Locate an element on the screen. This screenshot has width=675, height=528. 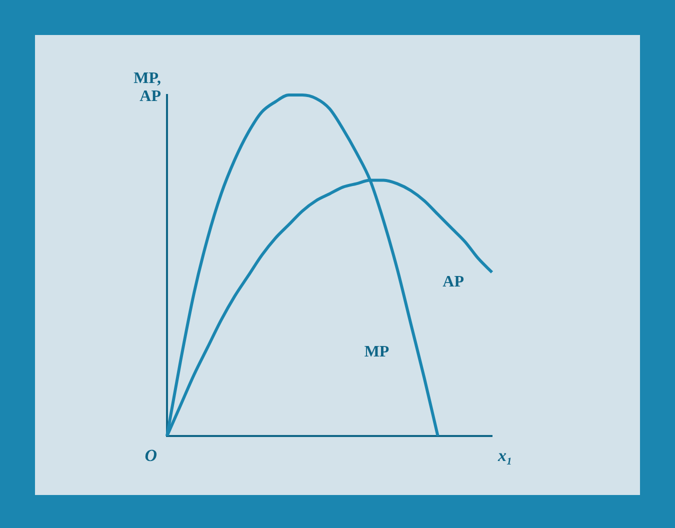
x-axis-title: x₁ is located at coordinates (504, 455).